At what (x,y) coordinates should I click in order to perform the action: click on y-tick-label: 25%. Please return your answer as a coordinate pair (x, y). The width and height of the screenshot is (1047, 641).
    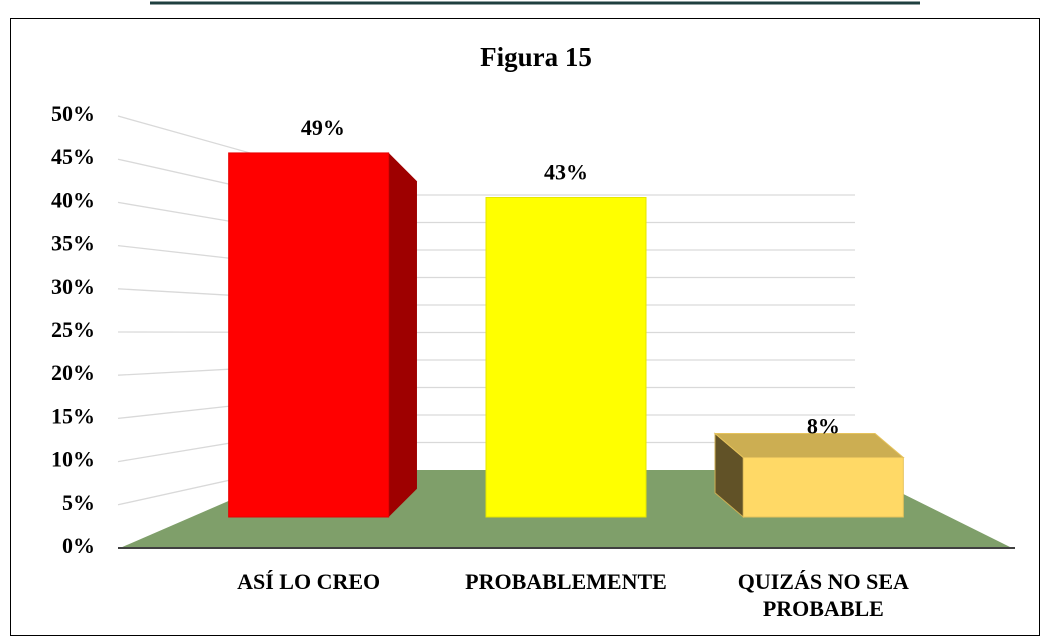
    Looking at the image, I should click on (73, 329).